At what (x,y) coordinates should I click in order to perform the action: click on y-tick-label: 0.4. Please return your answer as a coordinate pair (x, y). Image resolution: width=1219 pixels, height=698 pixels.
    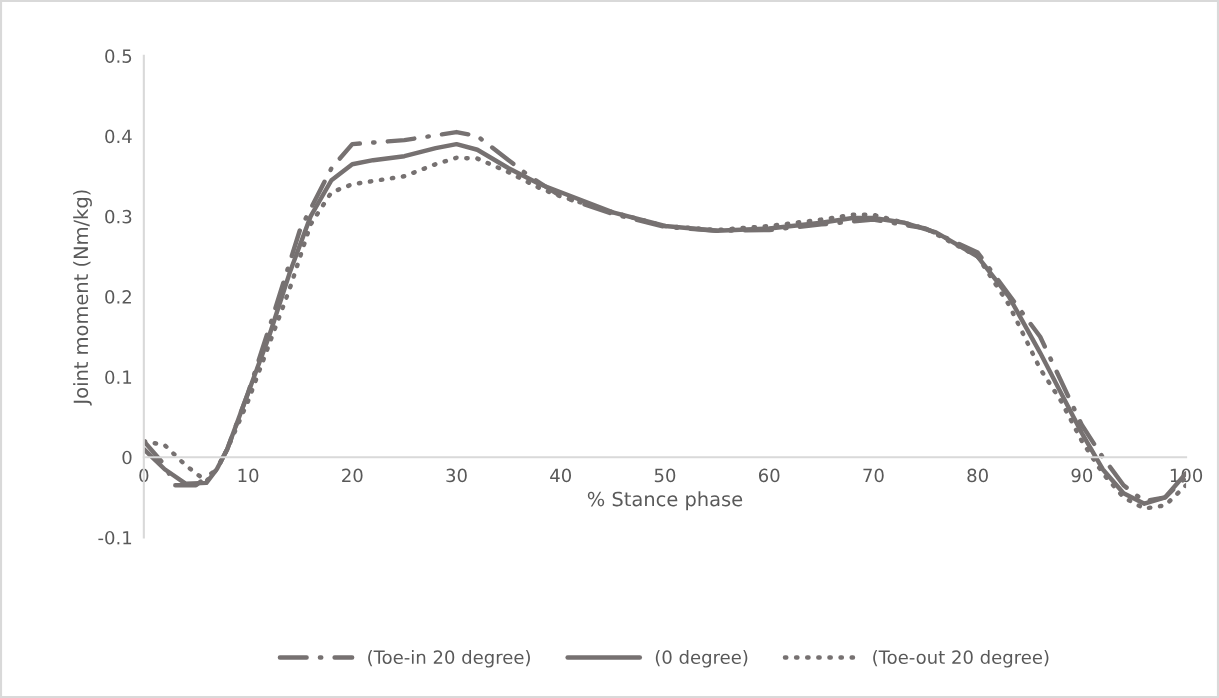
    Looking at the image, I should click on (118, 136).